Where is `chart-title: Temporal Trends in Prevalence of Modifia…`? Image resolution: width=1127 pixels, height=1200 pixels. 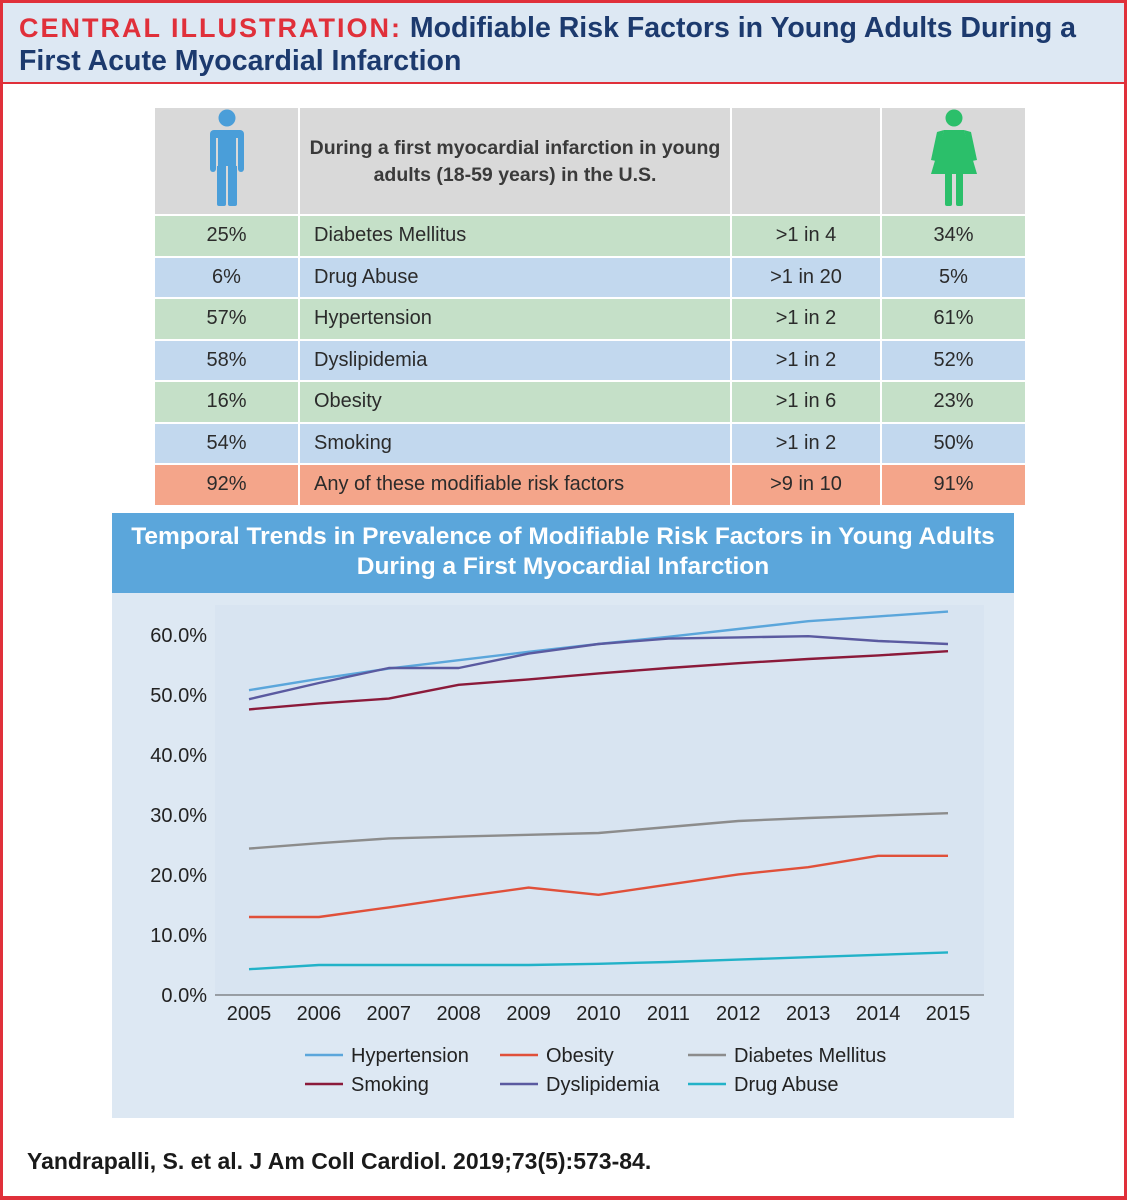 chart-title: Temporal Trends in Prevalence of Modifia… is located at coordinates (563, 553).